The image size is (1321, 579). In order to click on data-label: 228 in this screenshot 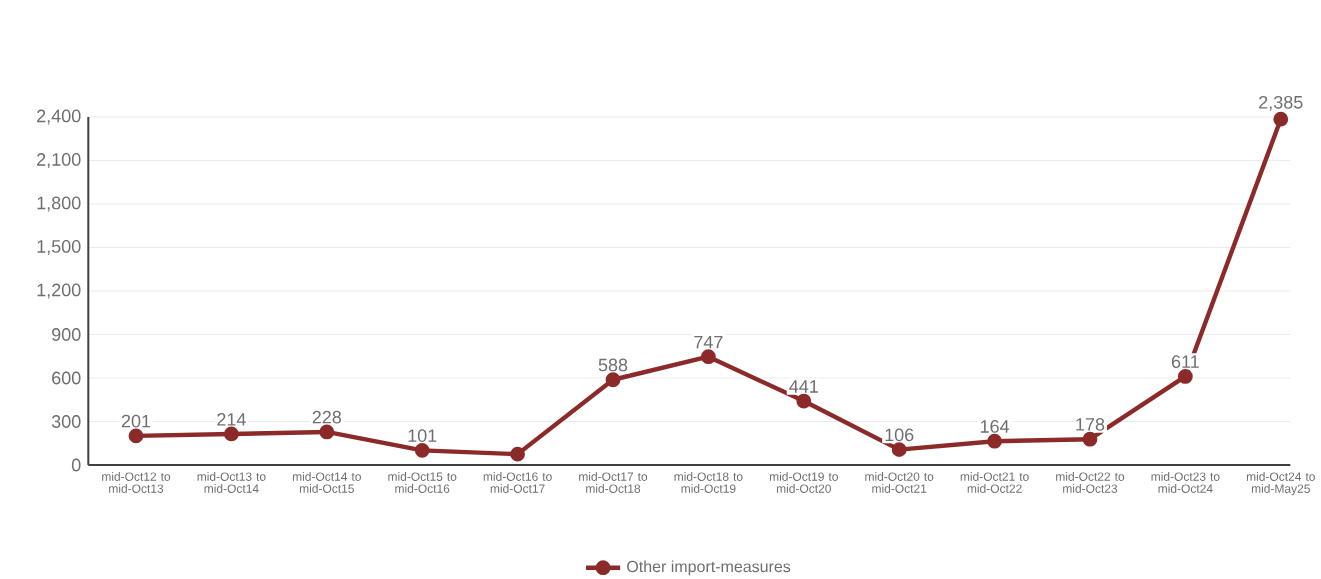, I will do `click(327, 417)`.